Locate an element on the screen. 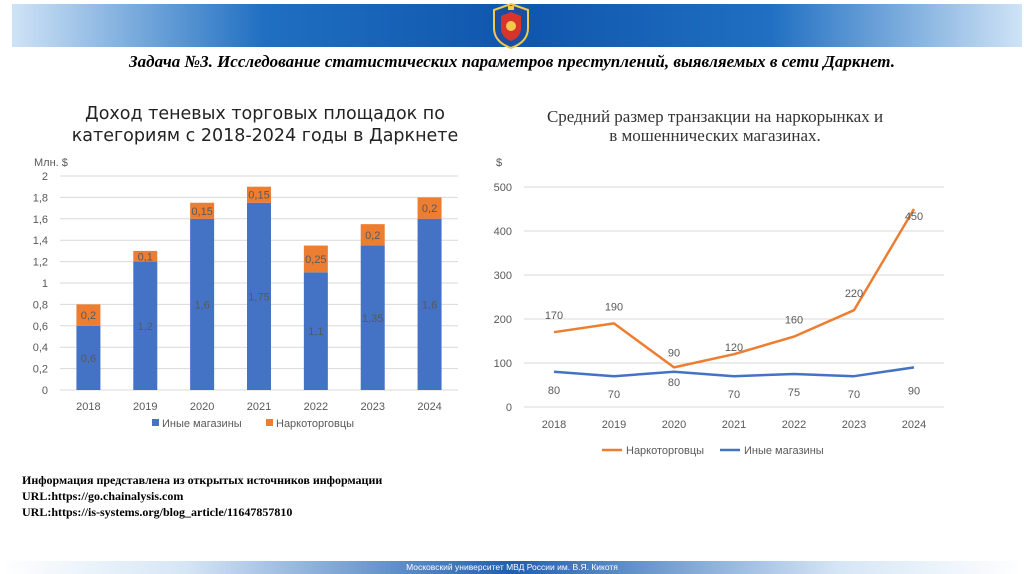 This screenshot has height=574, width=1024. bar-data-label: 0,25 is located at coordinates (315, 260).